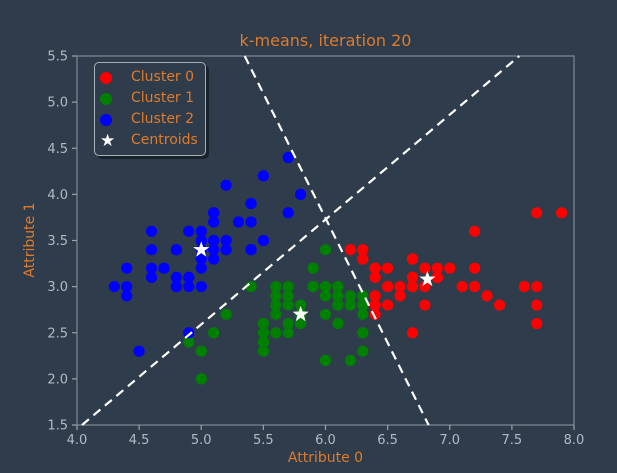 Image resolution: width=617 pixels, height=473 pixels. I want to click on legend-label: Cluster 2, so click(163, 119).